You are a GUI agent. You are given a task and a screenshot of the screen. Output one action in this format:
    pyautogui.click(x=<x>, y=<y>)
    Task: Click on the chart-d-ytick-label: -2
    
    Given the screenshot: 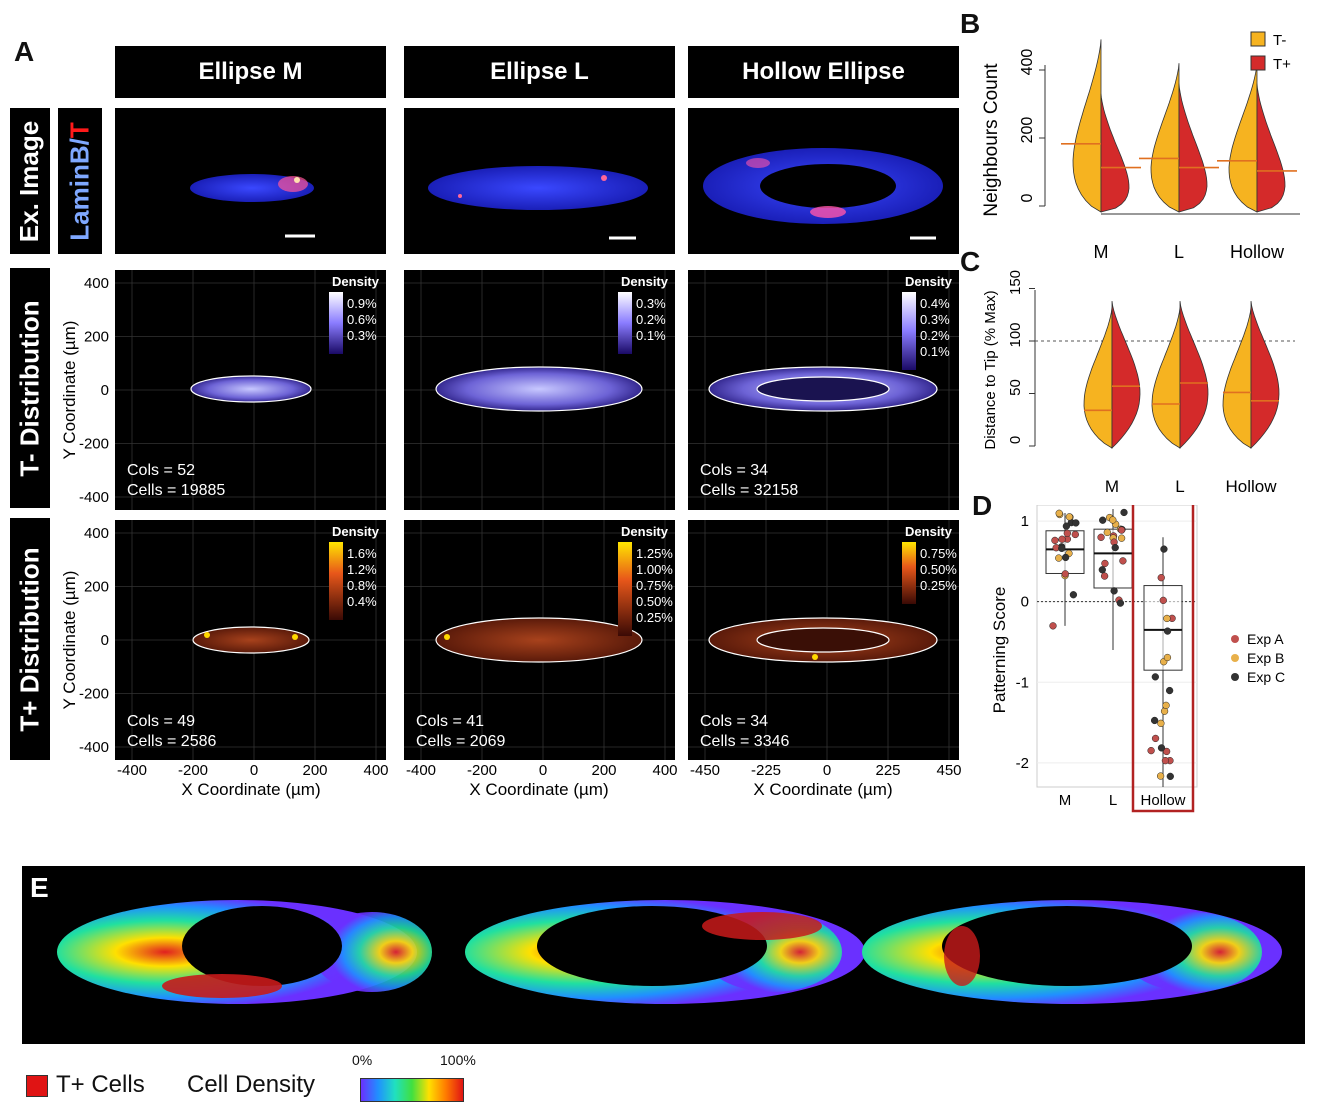 What is the action you would take?
    pyautogui.click(x=1022, y=763)
    